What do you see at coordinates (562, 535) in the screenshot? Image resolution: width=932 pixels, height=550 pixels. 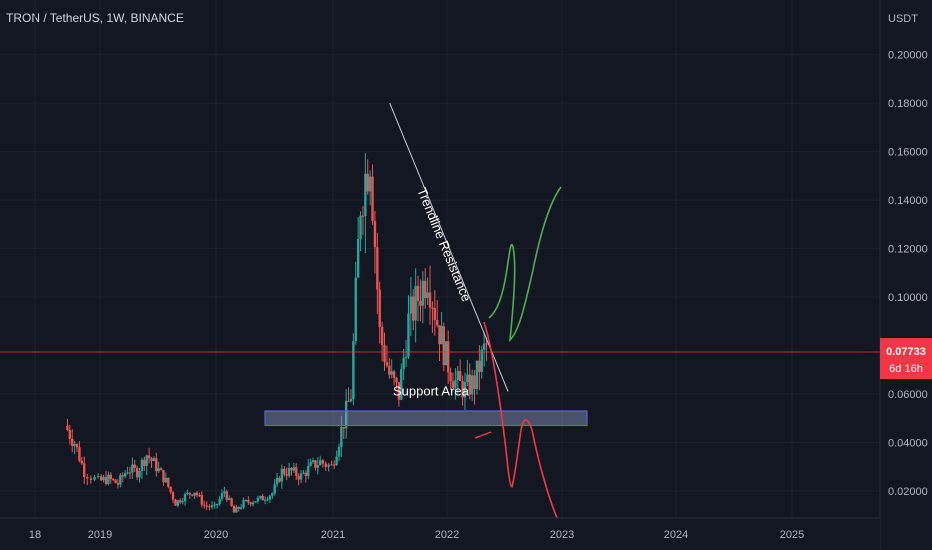 I see `x-tick-label: 2023` at bounding box center [562, 535].